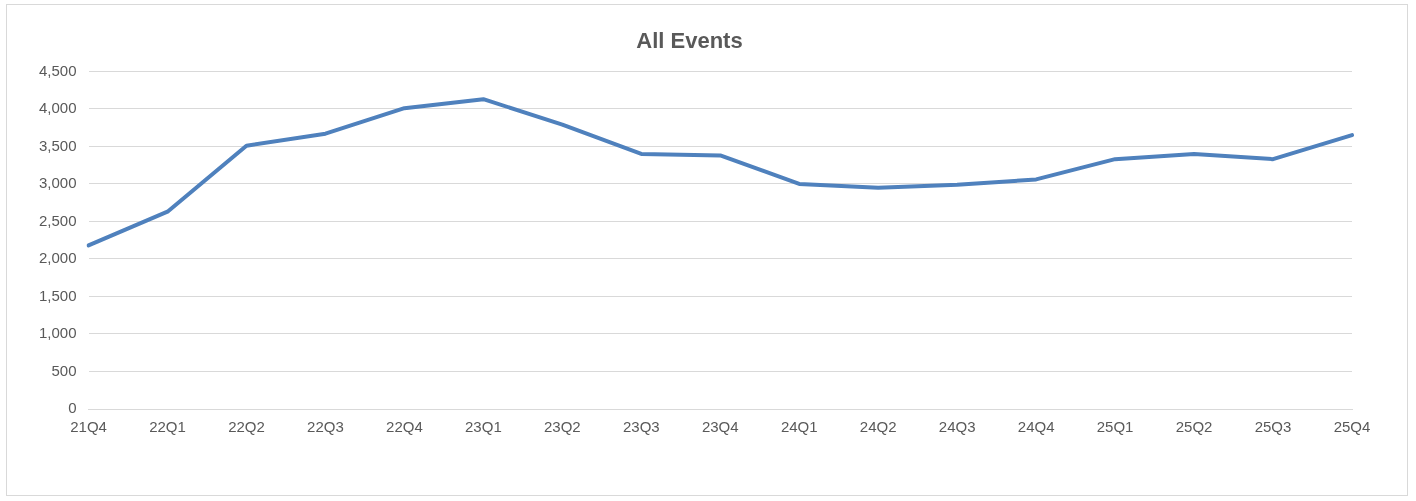 The height and width of the screenshot is (501, 1416). What do you see at coordinates (57, 145) in the screenshot?
I see `y-tick-label: 3,500` at bounding box center [57, 145].